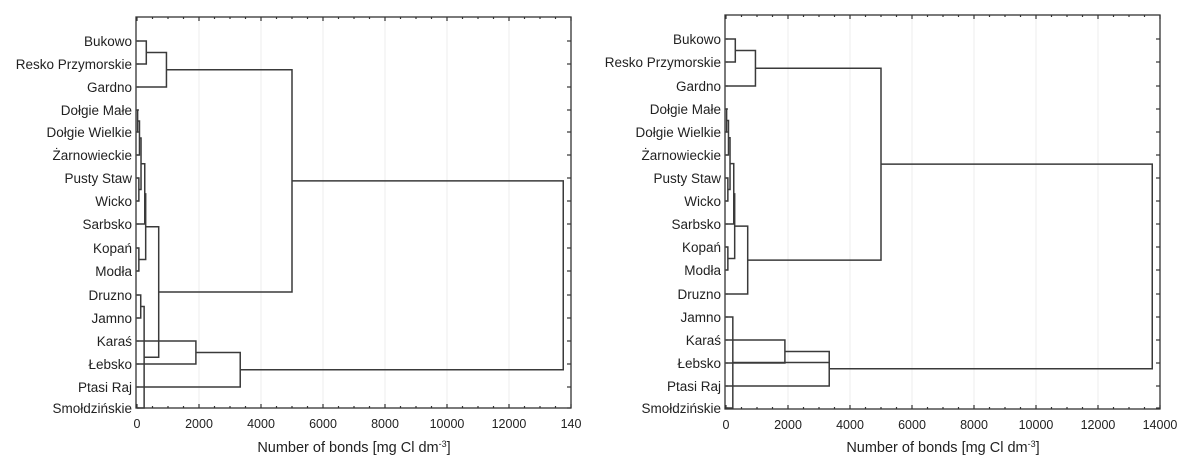 This screenshot has height=463, width=1189. Describe the element at coordinates (571, 424) in the screenshot. I see `x-tick-label: 140` at that location.